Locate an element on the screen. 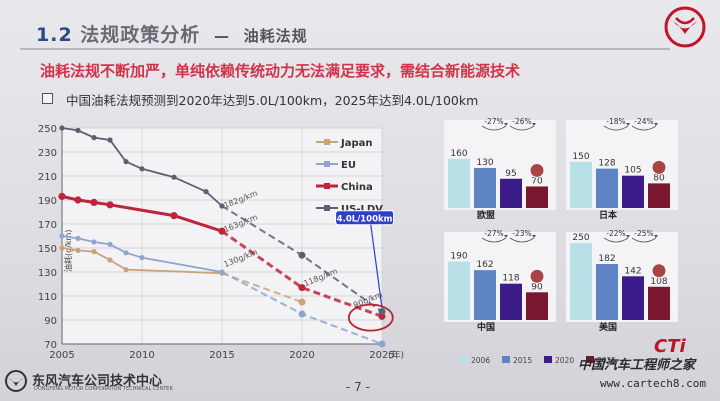  dongfeng-footer-logo-icon is located at coordinates (16, 381).